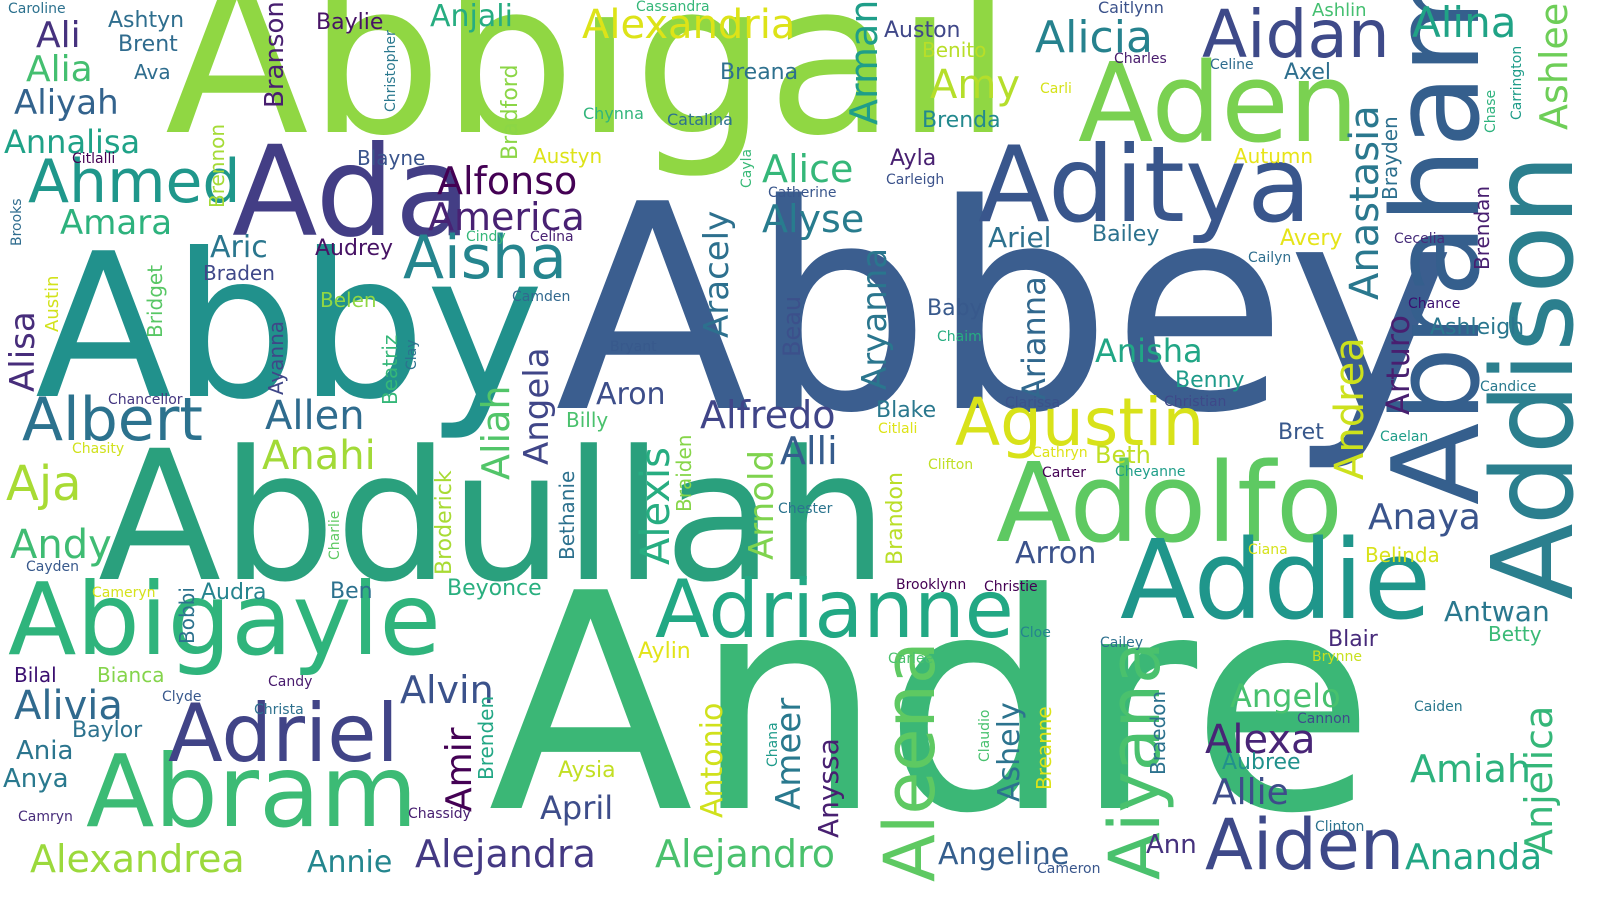 This screenshot has width=1600, height=900. I want to click on word: Brayden, so click(1390, 158).